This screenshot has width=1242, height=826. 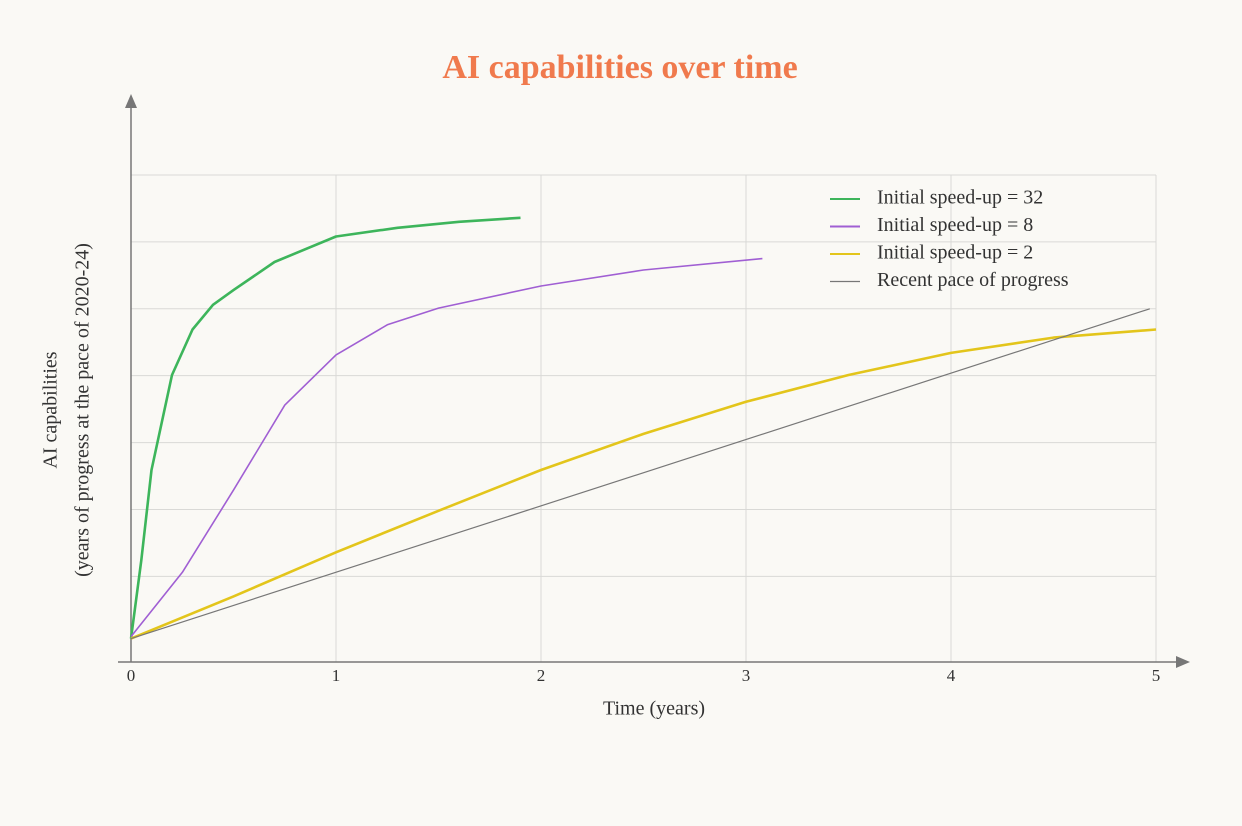 What do you see at coordinates (336, 675) in the screenshot?
I see `x-tick-label: 1` at bounding box center [336, 675].